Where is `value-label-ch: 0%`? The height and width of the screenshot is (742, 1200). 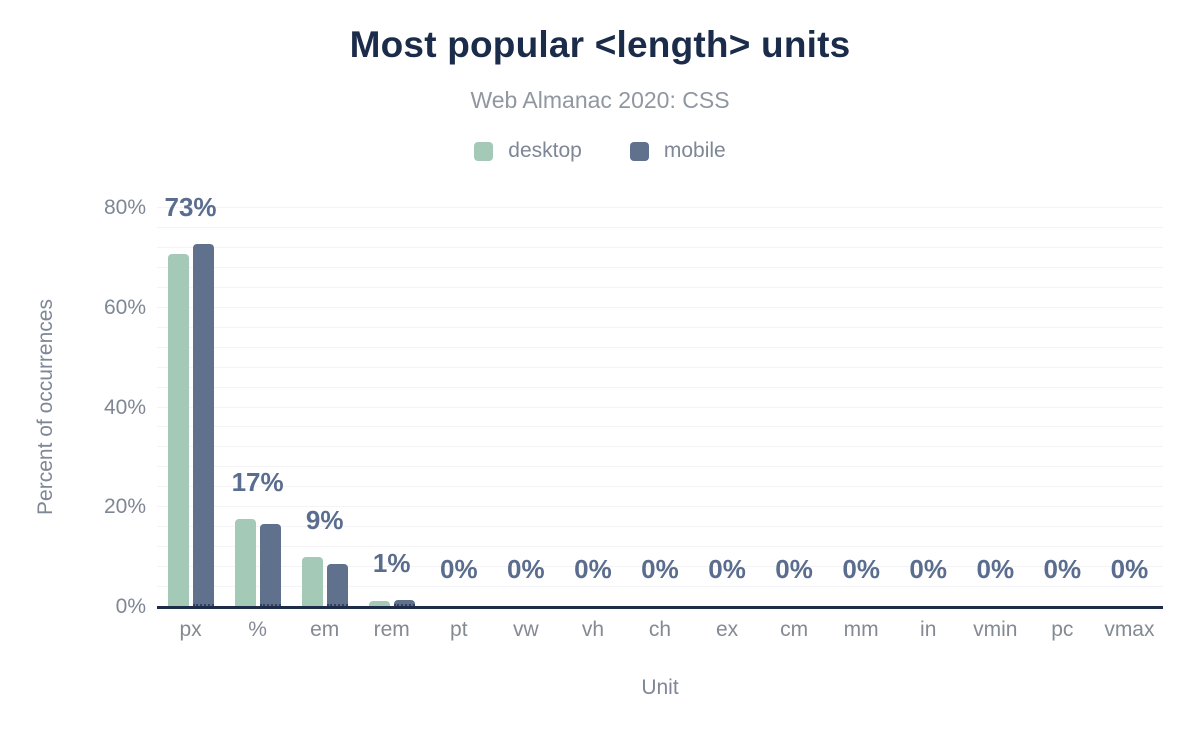 value-label-ch: 0% is located at coordinates (660, 569).